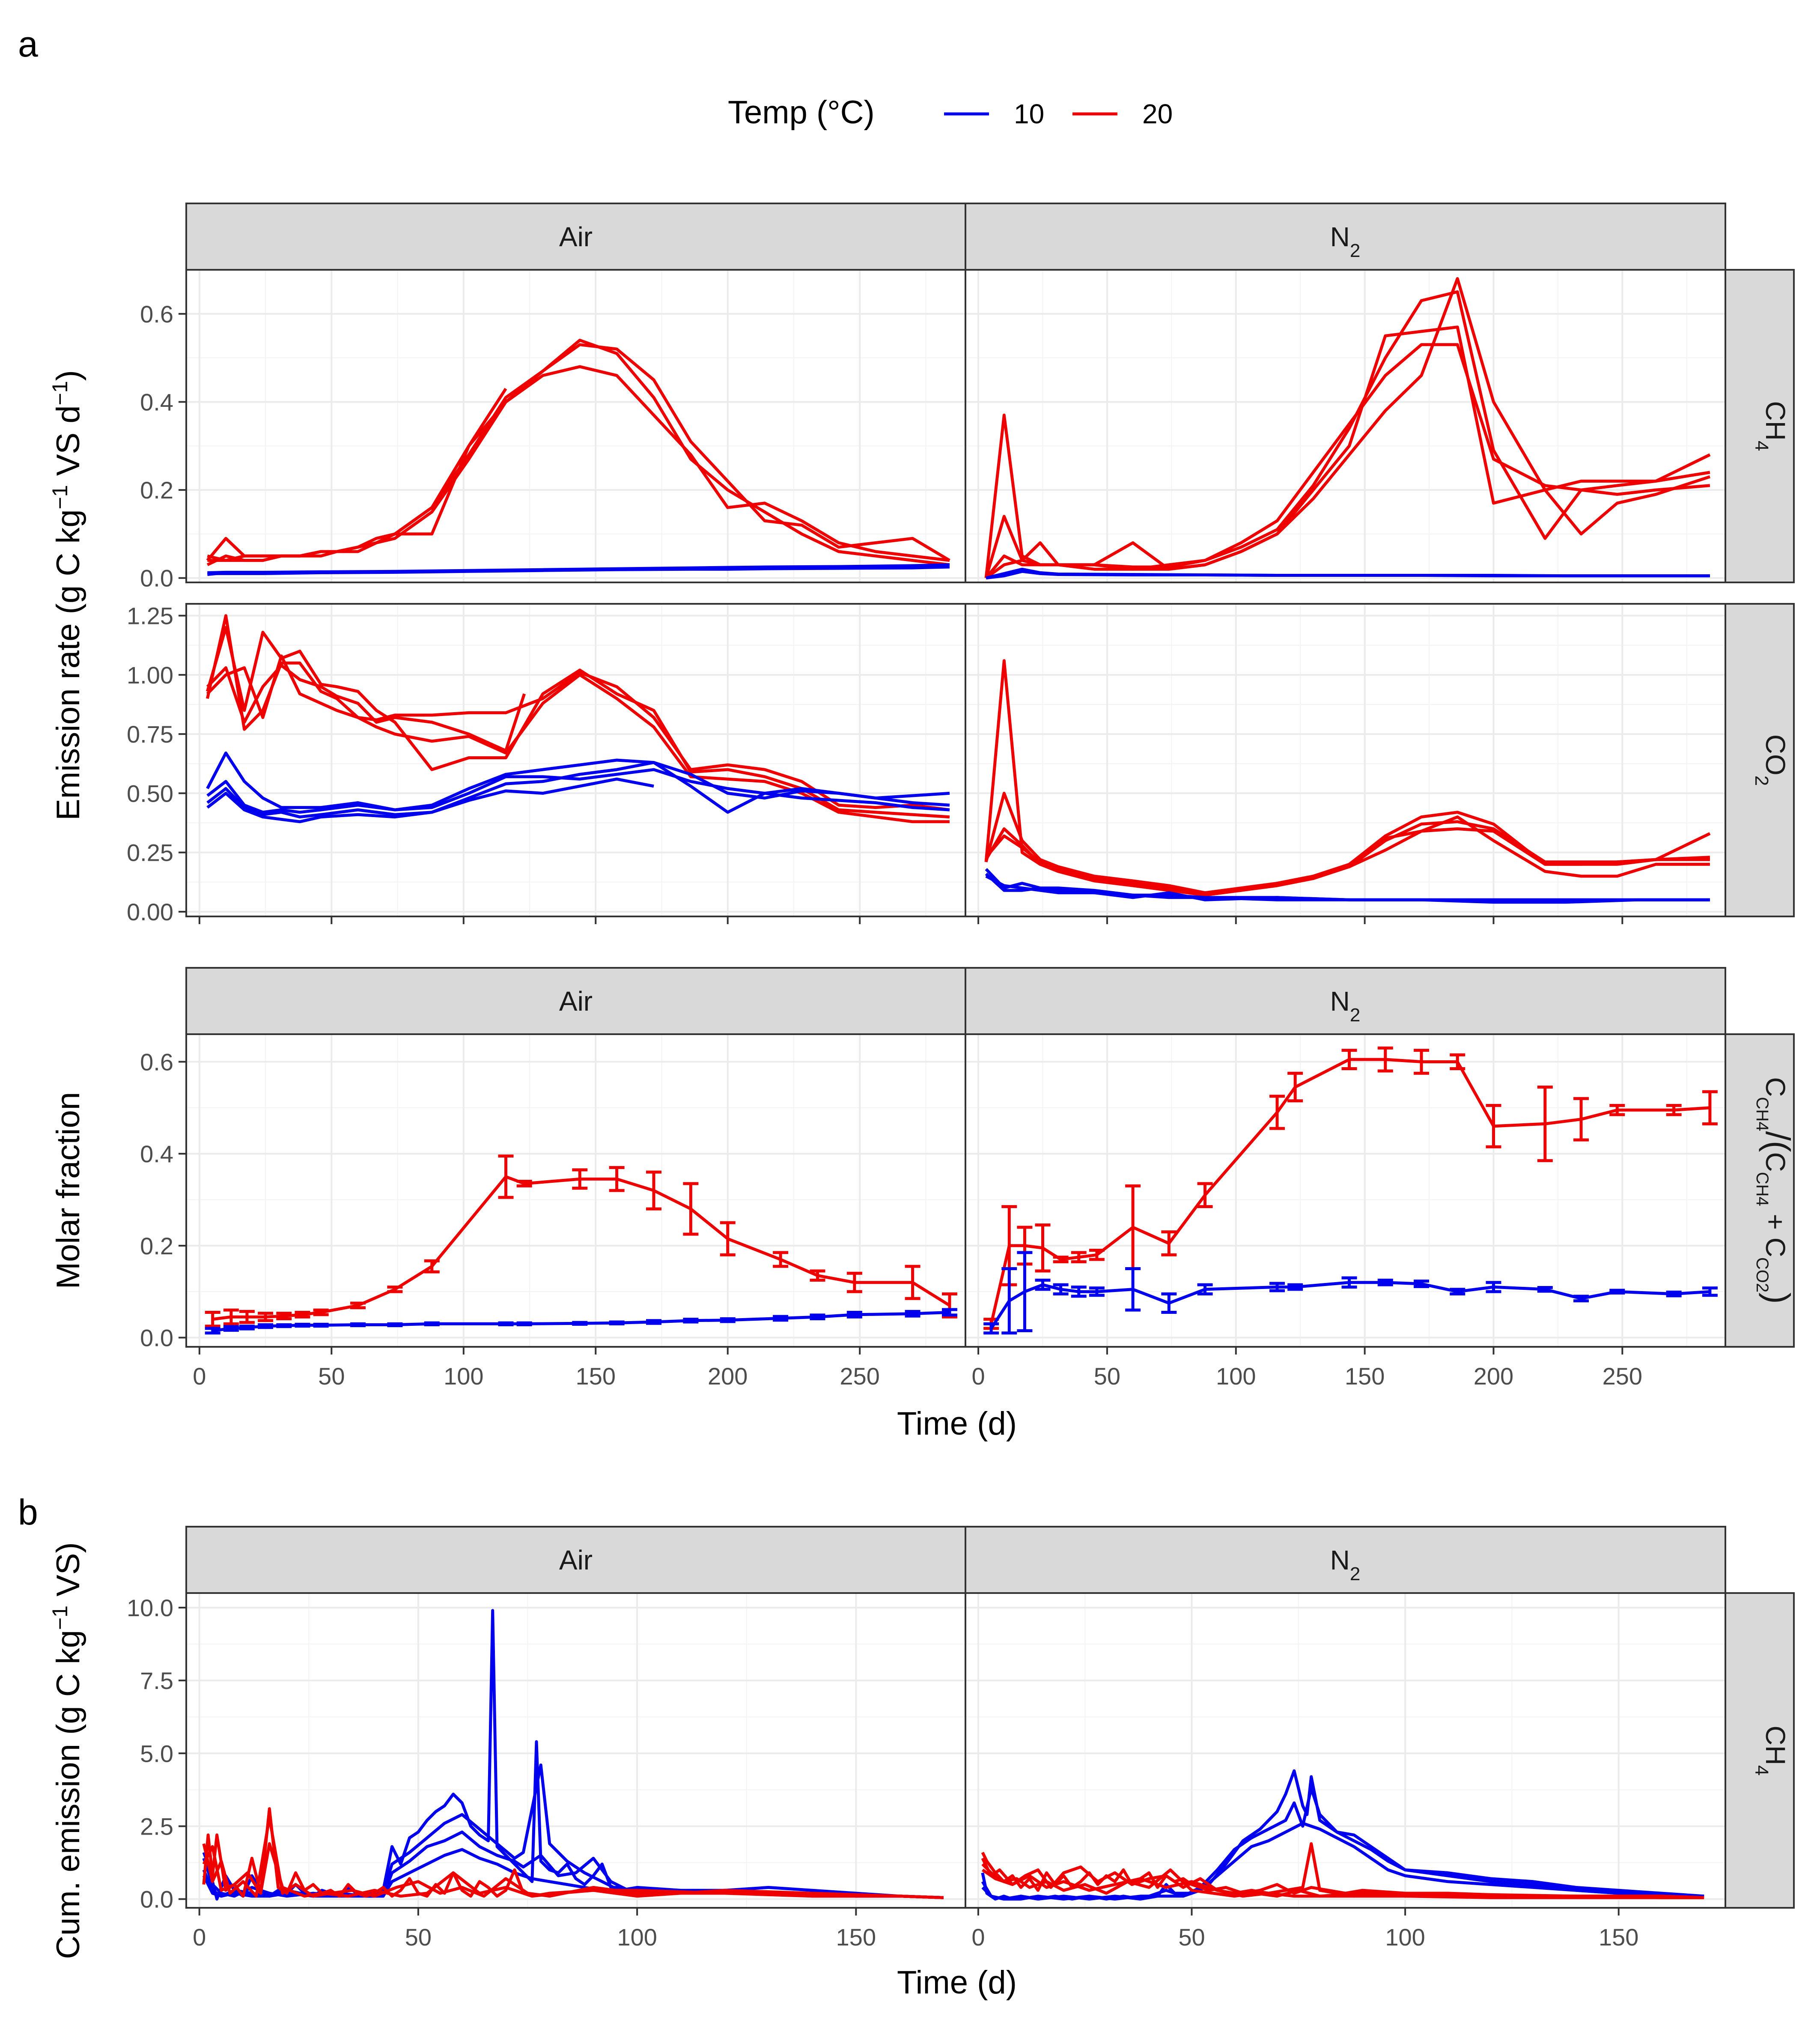 The height and width of the screenshot is (2023, 1820). Describe the element at coordinates (28, 44) in the screenshot. I see `panel-tag-a: a` at that location.